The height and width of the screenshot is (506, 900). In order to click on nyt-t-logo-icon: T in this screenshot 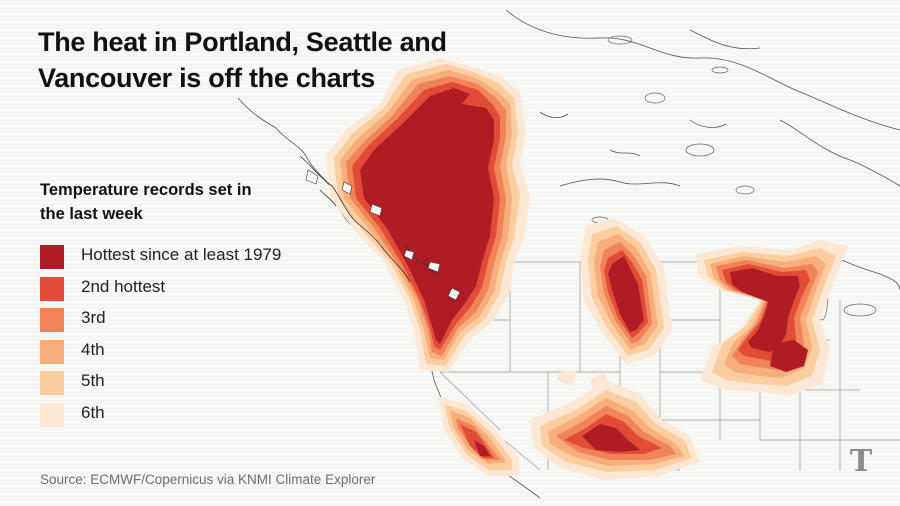, I will do `click(861, 461)`.